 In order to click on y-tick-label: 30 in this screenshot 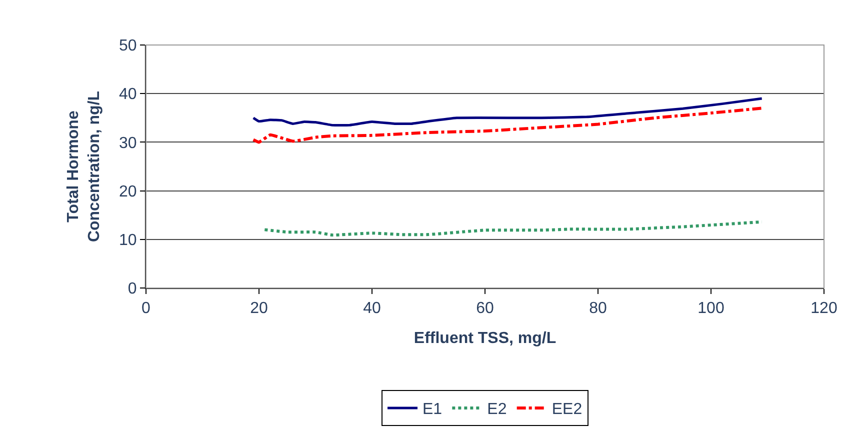, I will do `click(128, 143)`.